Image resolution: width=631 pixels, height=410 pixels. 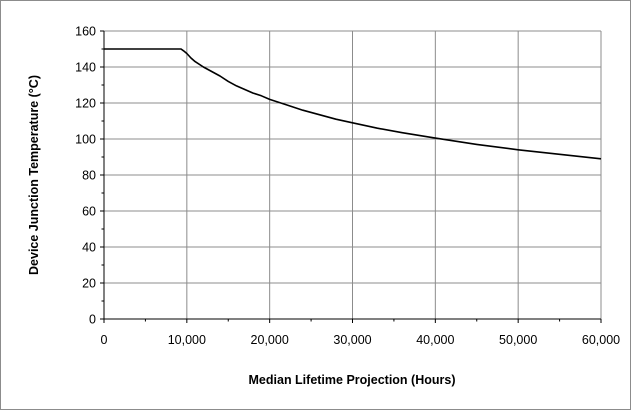 What do you see at coordinates (518, 340) in the screenshot?
I see `x-tick-label: 50,000` at bounding box center [518, 340].